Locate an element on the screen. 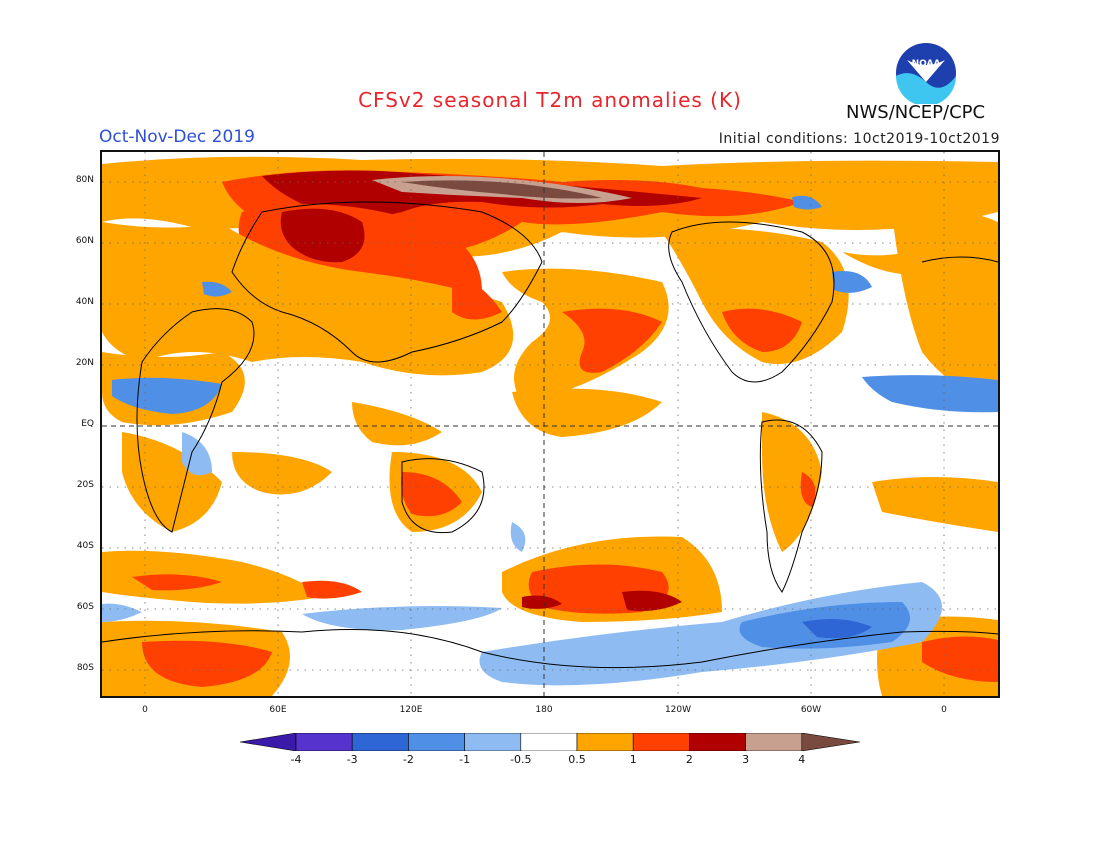 This screenshot has height=850, width=1100. lon-label-120w: 120W is located at coordinates (678, 710).